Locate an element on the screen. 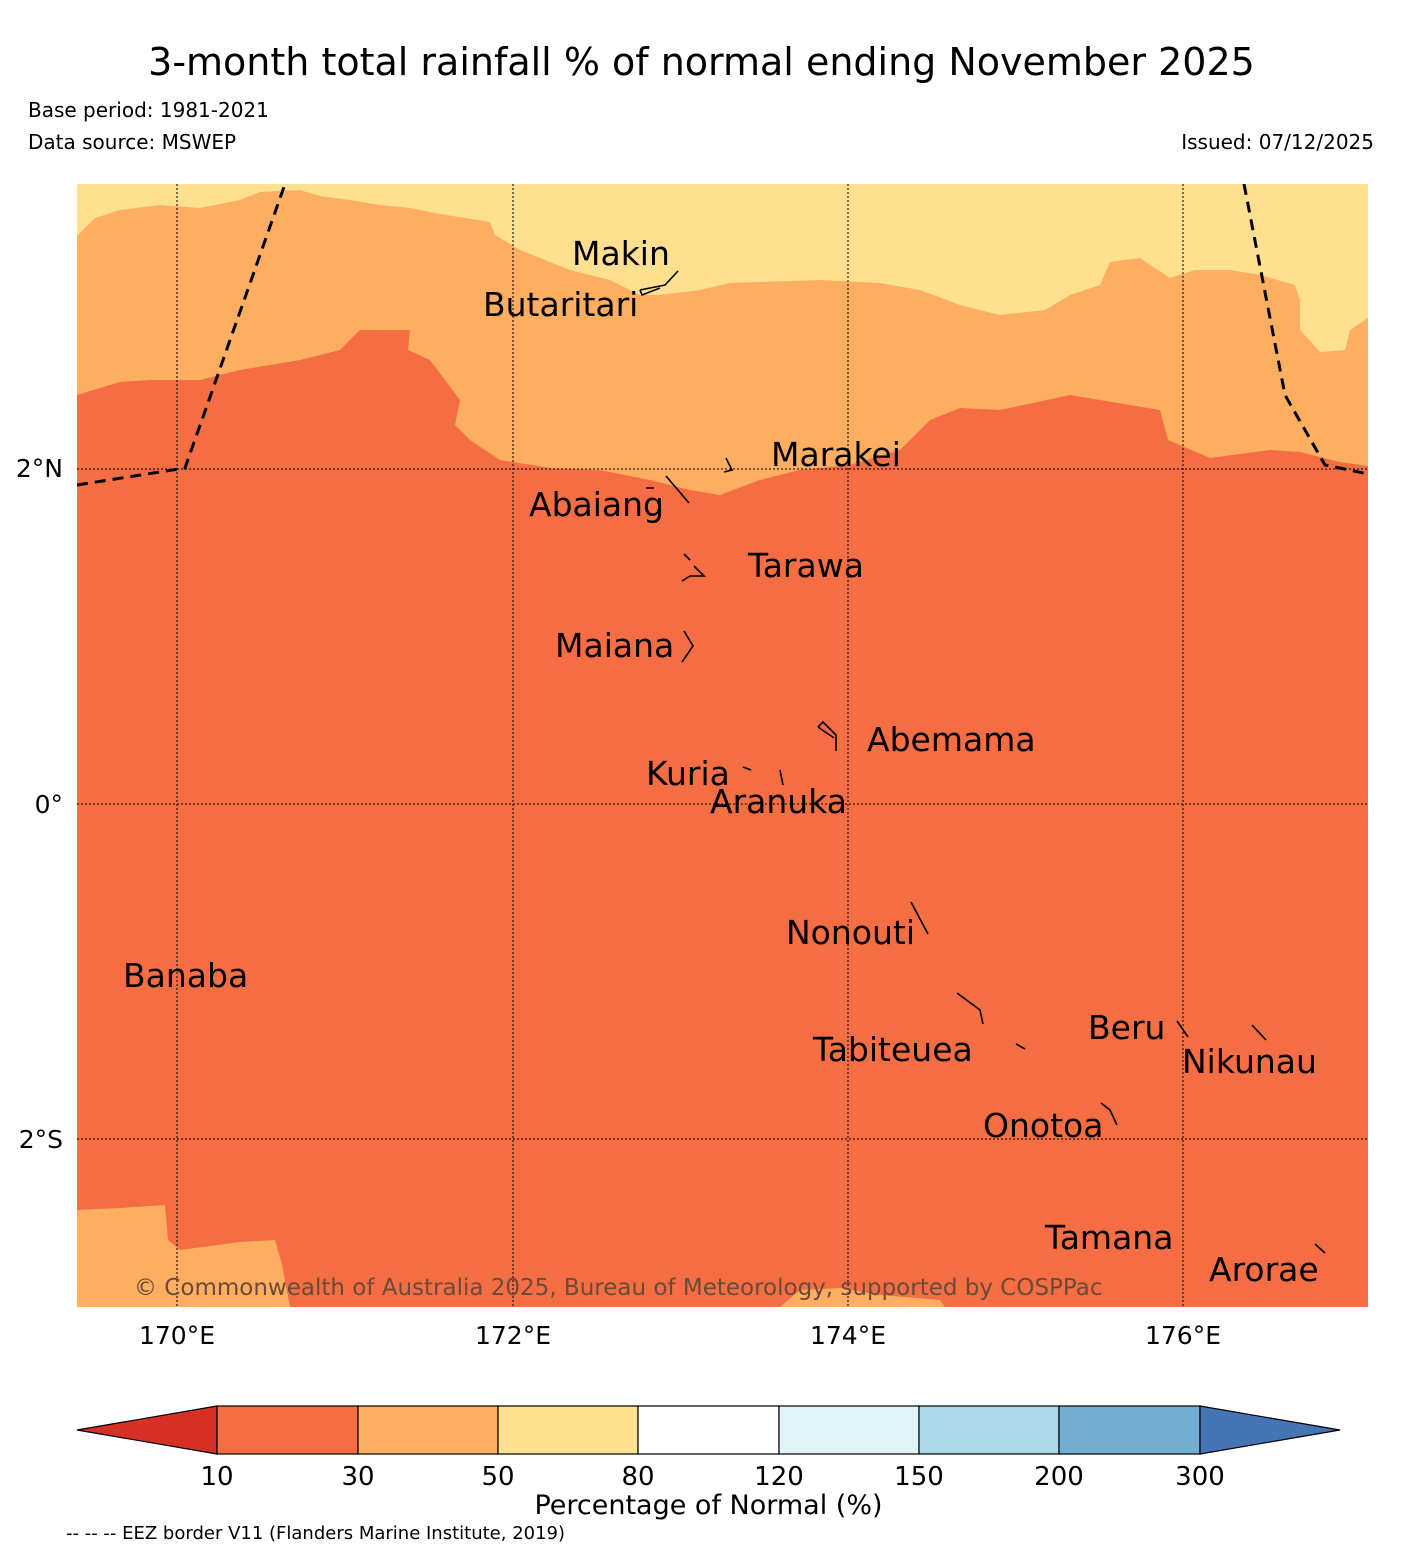 This screenshot has height=1563, width=1403. colorbar-tick-30: 30 is located at coordinates (357, 1477).